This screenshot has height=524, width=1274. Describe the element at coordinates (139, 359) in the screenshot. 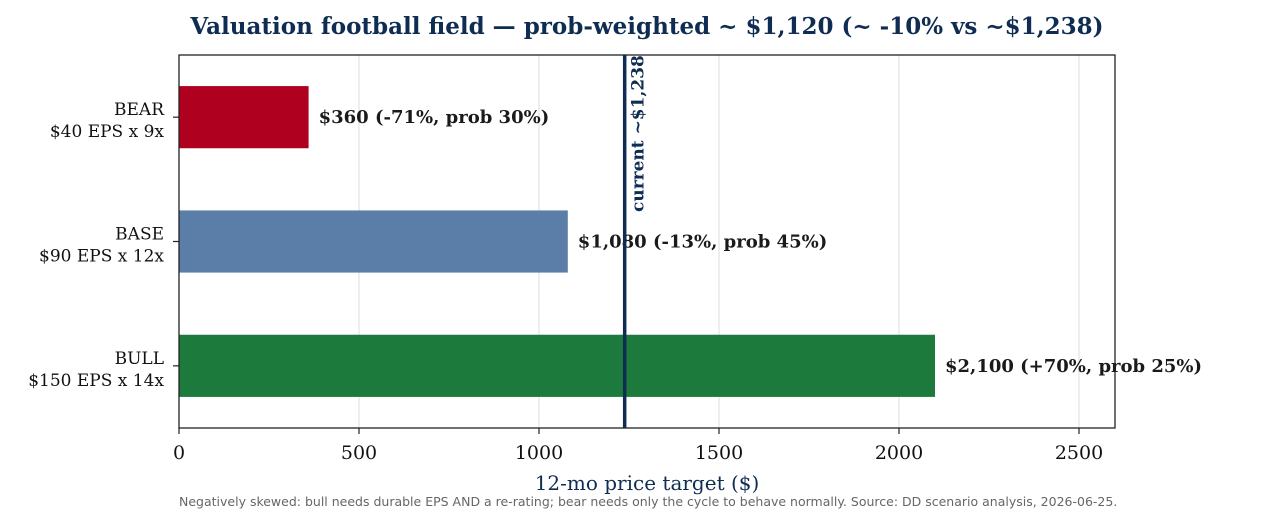

I see `y-category-name: BULL` at that location.